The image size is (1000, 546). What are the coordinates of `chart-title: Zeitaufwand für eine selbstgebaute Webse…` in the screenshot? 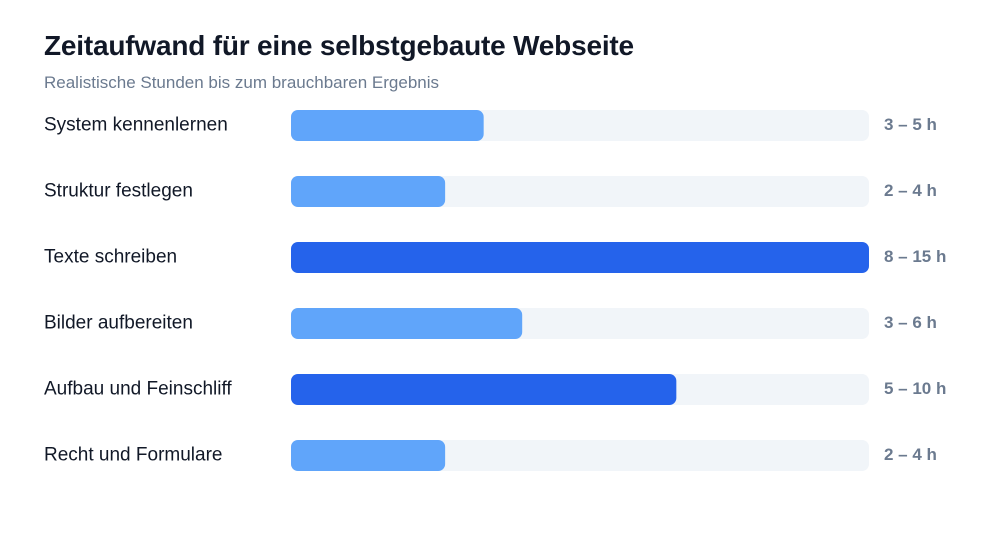 It's located at (339, 45).